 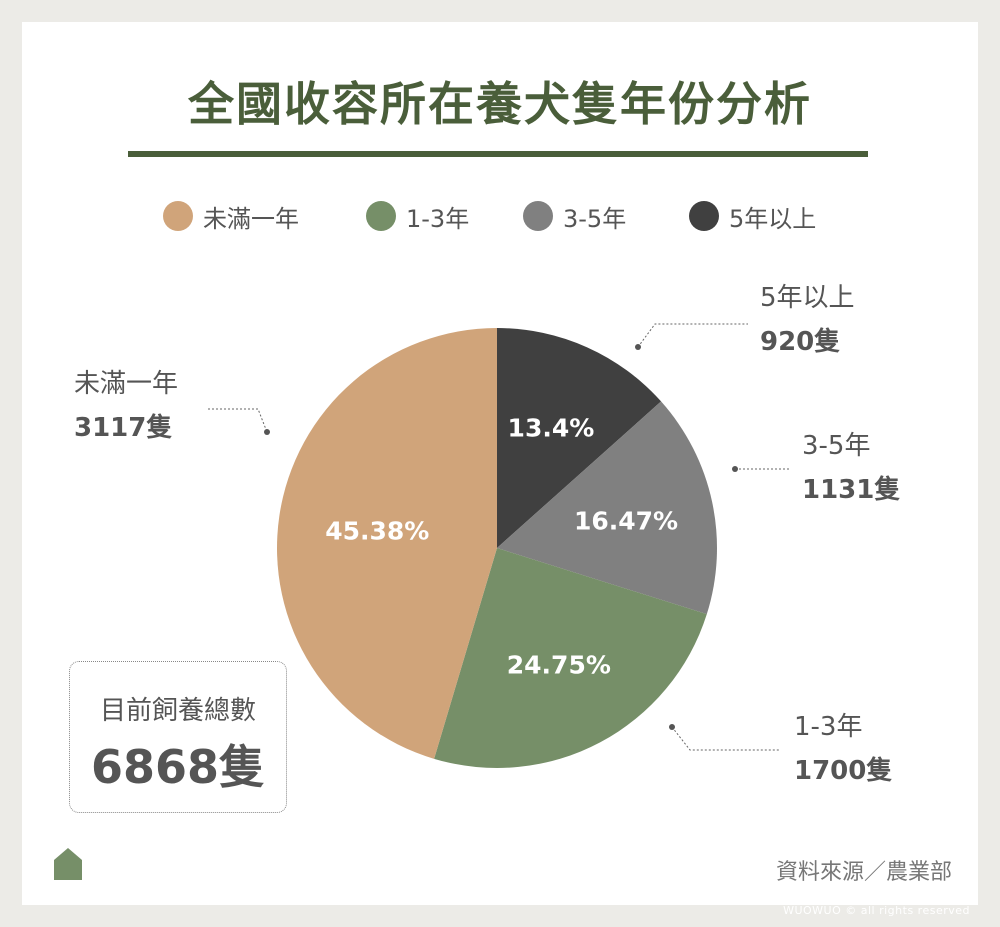 What do you see at coordinates (559, 665) in the screenshot?
I see `pie-label-1to3: 24.75%` at bounding box center [559, 665].